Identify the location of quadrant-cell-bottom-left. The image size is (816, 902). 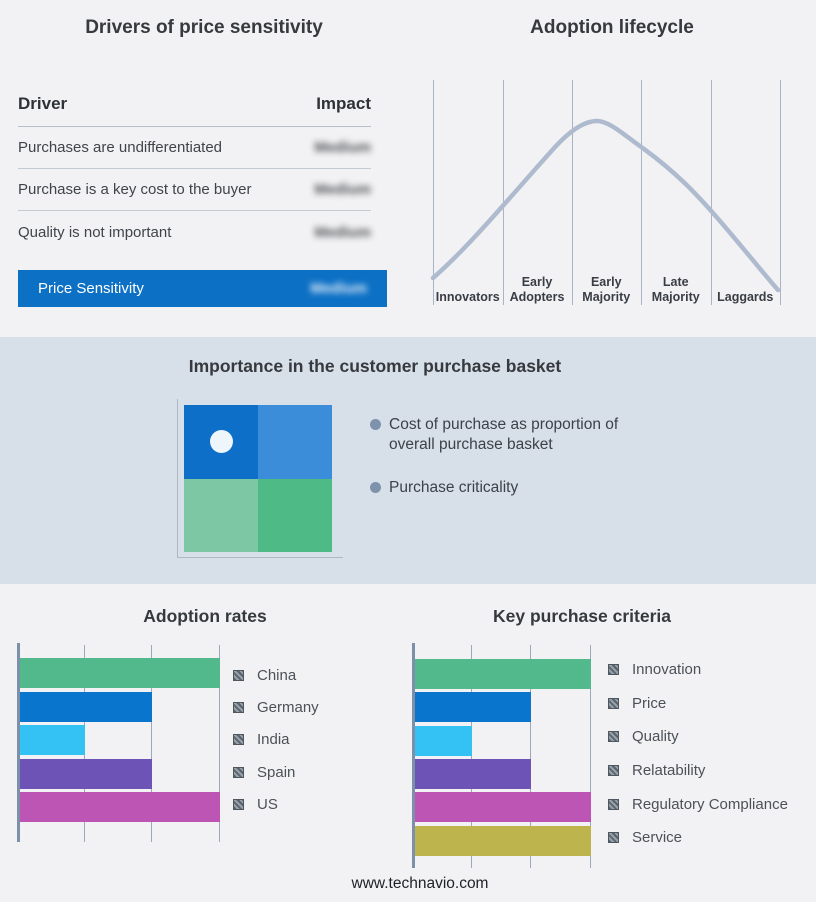
(221, 515).